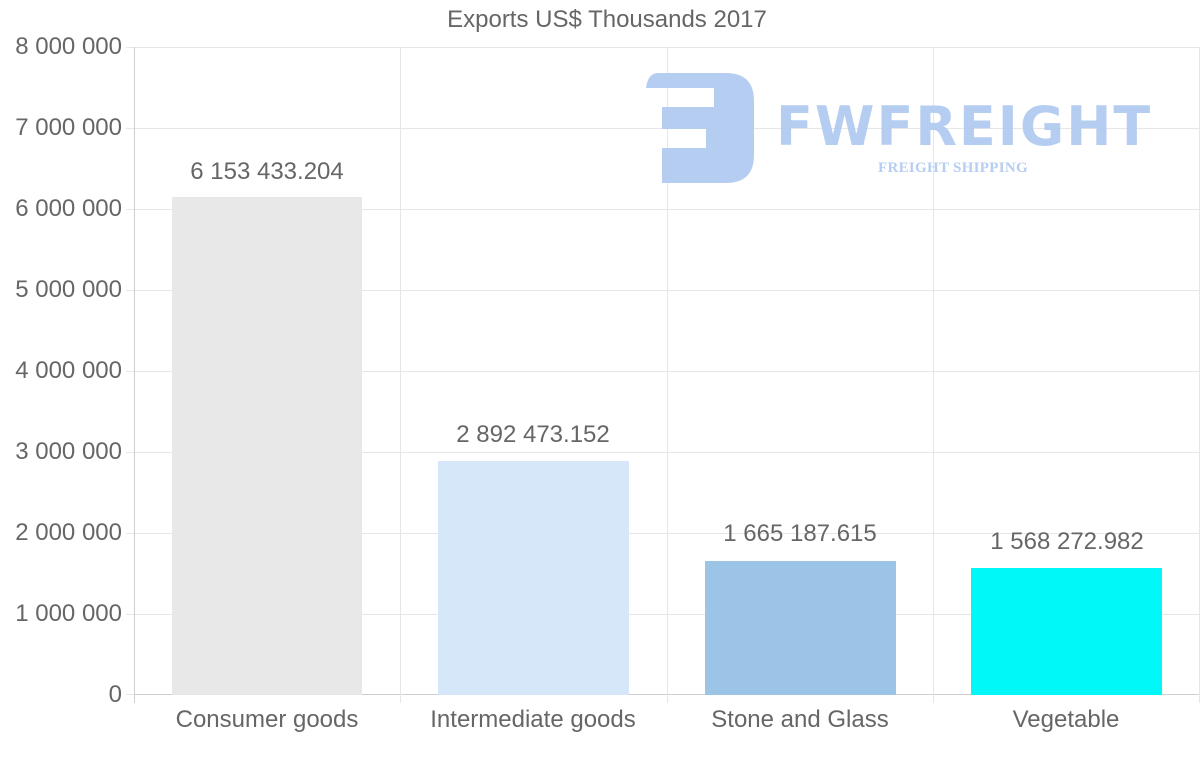 The width and height of the screenshot is (1200, 763). I want to click on bar-vegetable, so click(1066, 631).